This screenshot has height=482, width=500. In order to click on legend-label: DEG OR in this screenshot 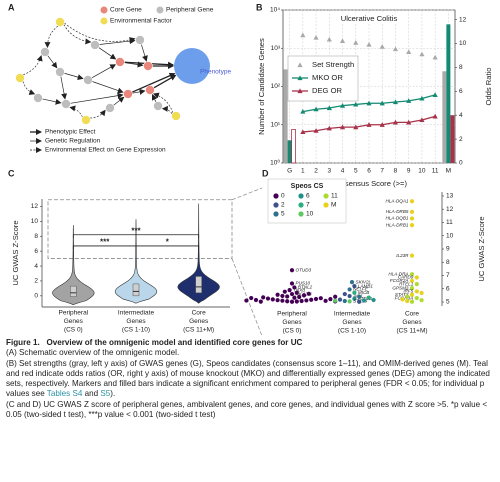, I will do `click(327, 90)`.